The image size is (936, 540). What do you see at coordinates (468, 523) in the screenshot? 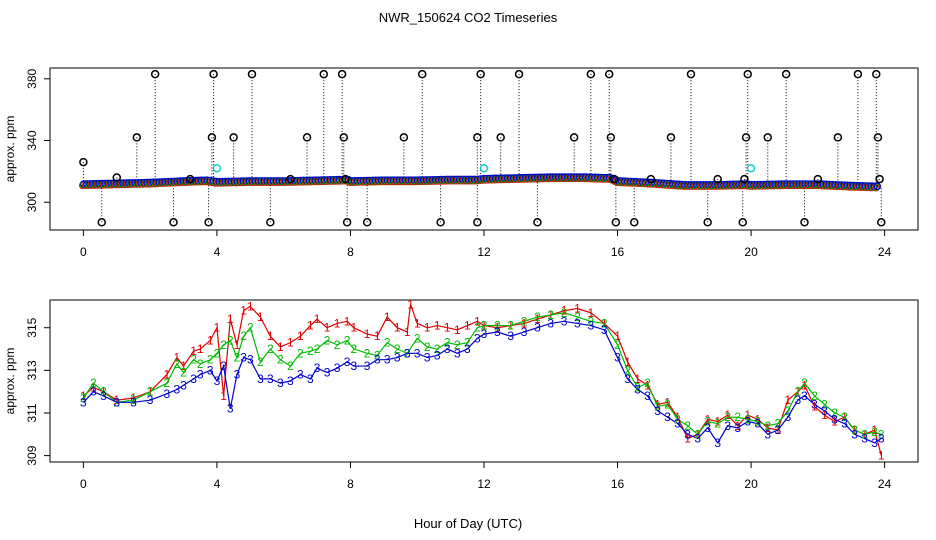
I see `x-axis-label: Hour of Day (UTC)` at bounding box center [468, 523].